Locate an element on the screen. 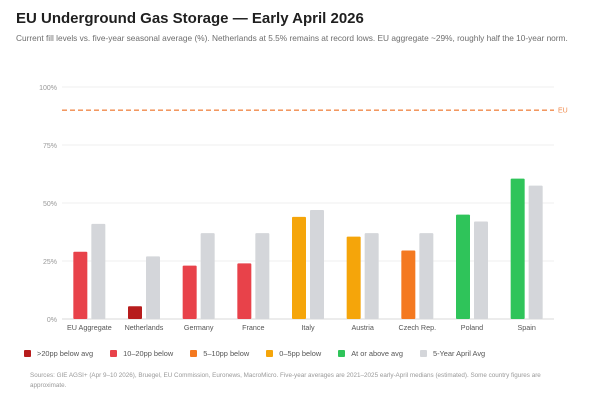 The height and width of the screenshot is (413, 600). x-tick-label: Spain is located at coordinates (526, 327).